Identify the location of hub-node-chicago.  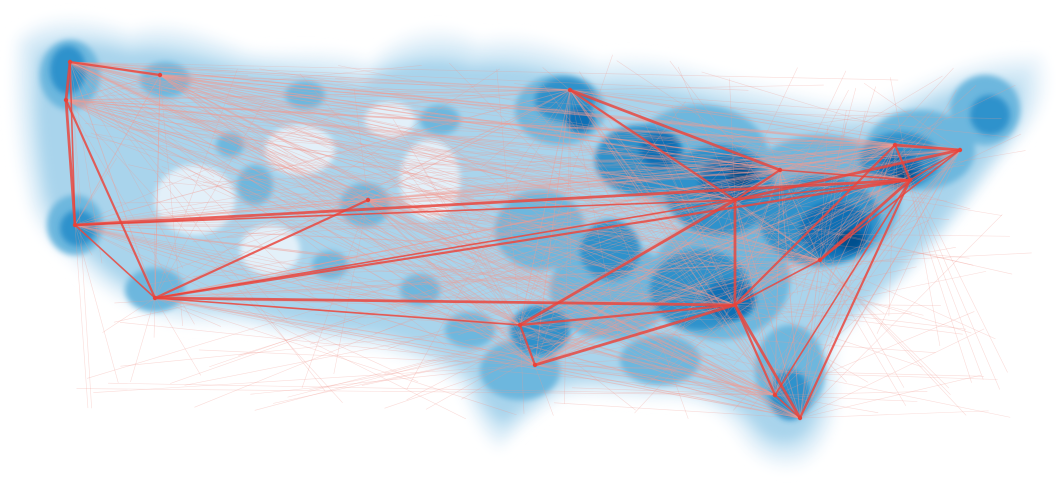
(735, 200).